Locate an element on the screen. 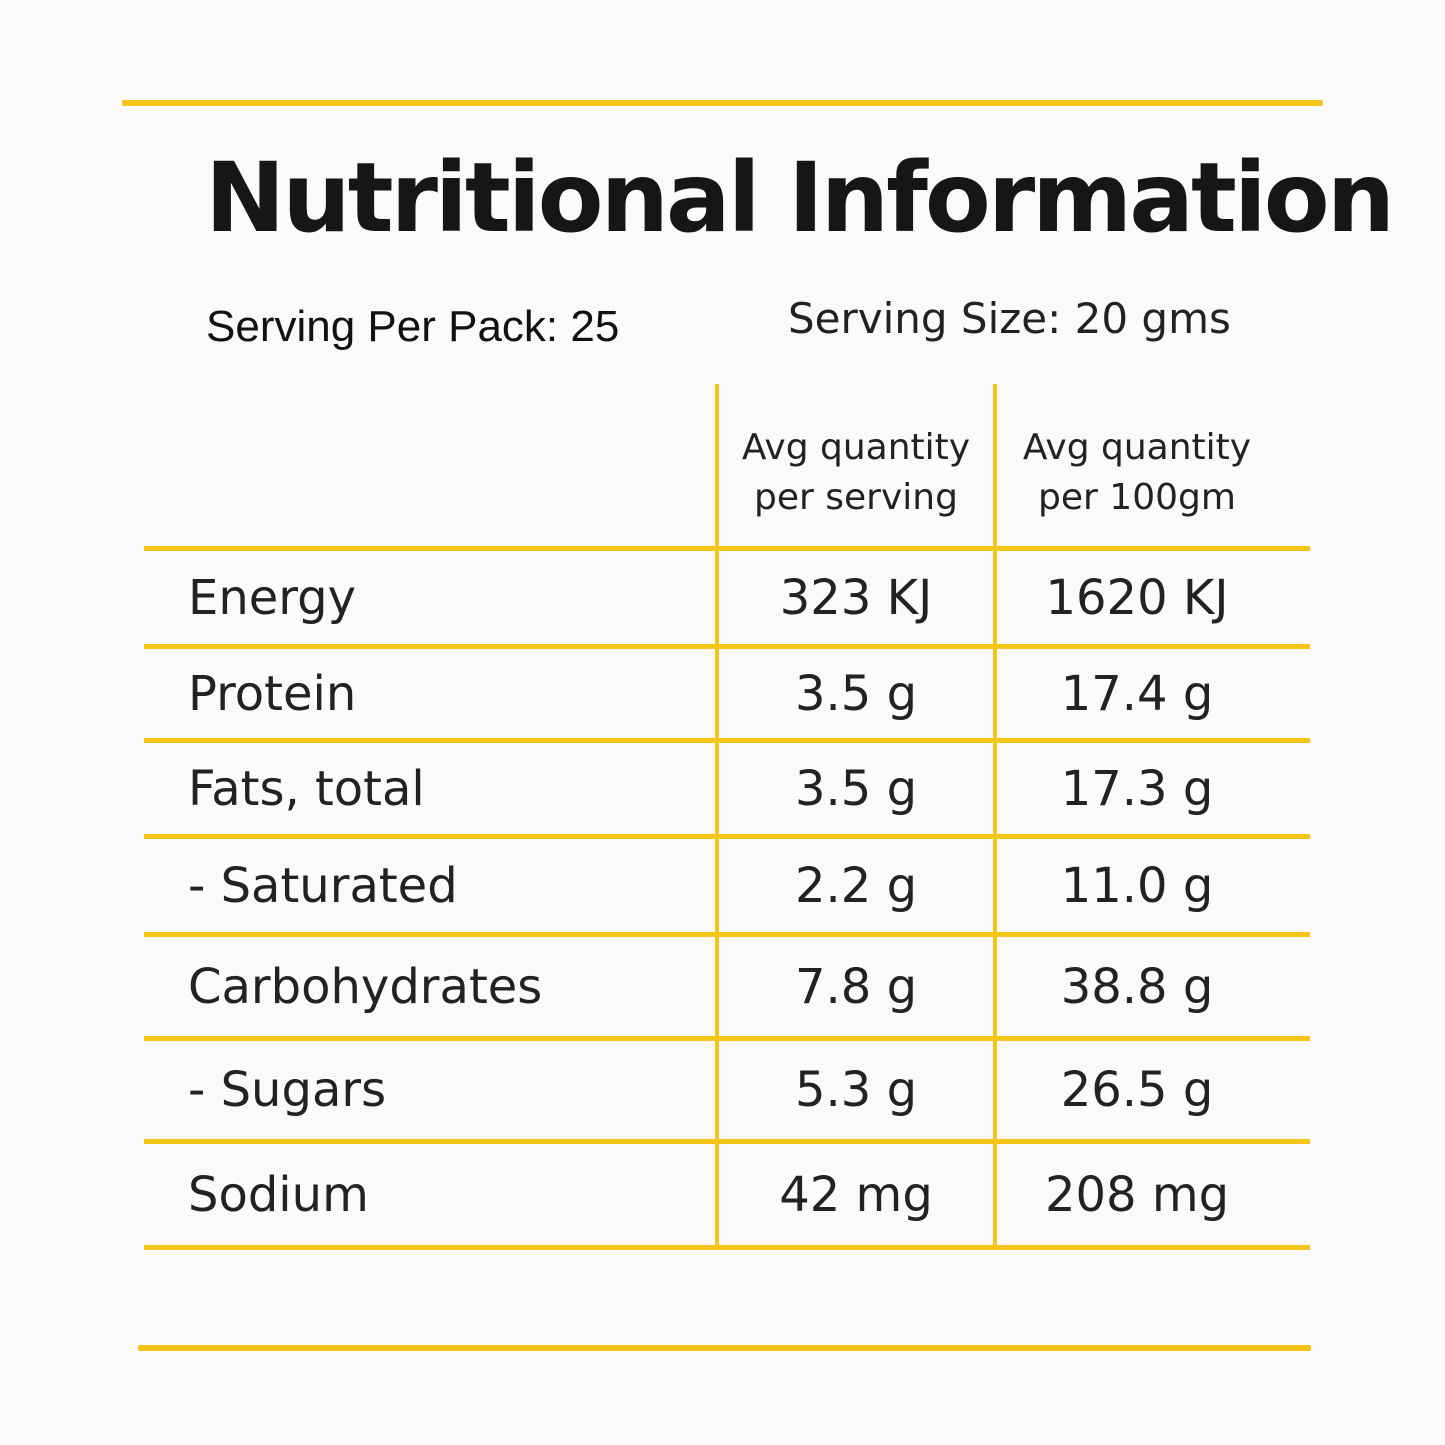 This screenshot has height=1445, width=1445. value-per-100g: 26.5 g is located at coordinates (1137, 1090).